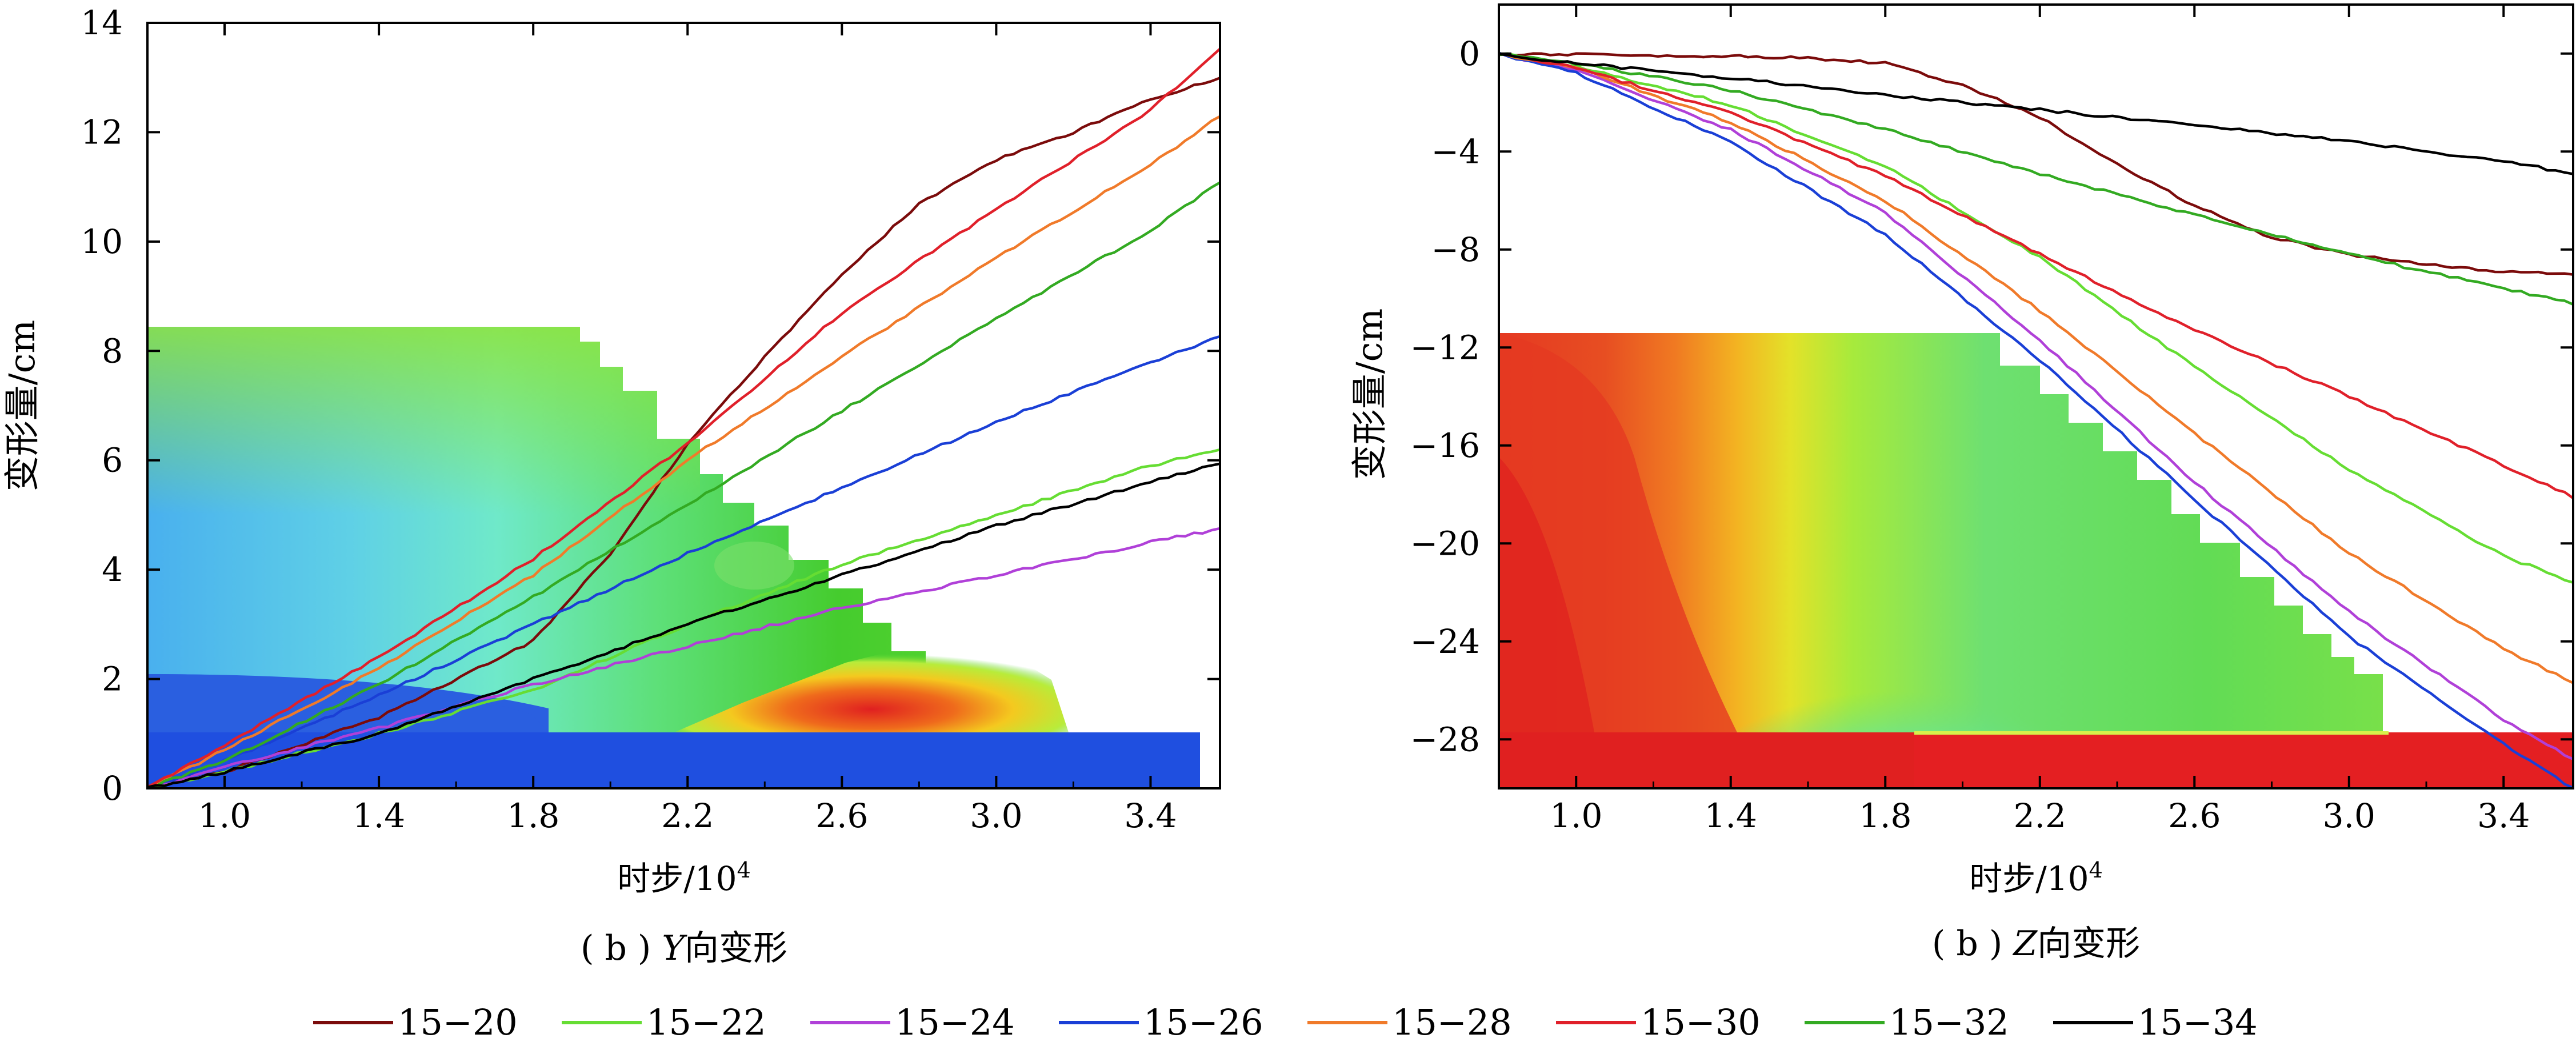 The image size is (2576, 1042). I want to click on legend-item-15-30: 15−30, so click(1658, 1021).